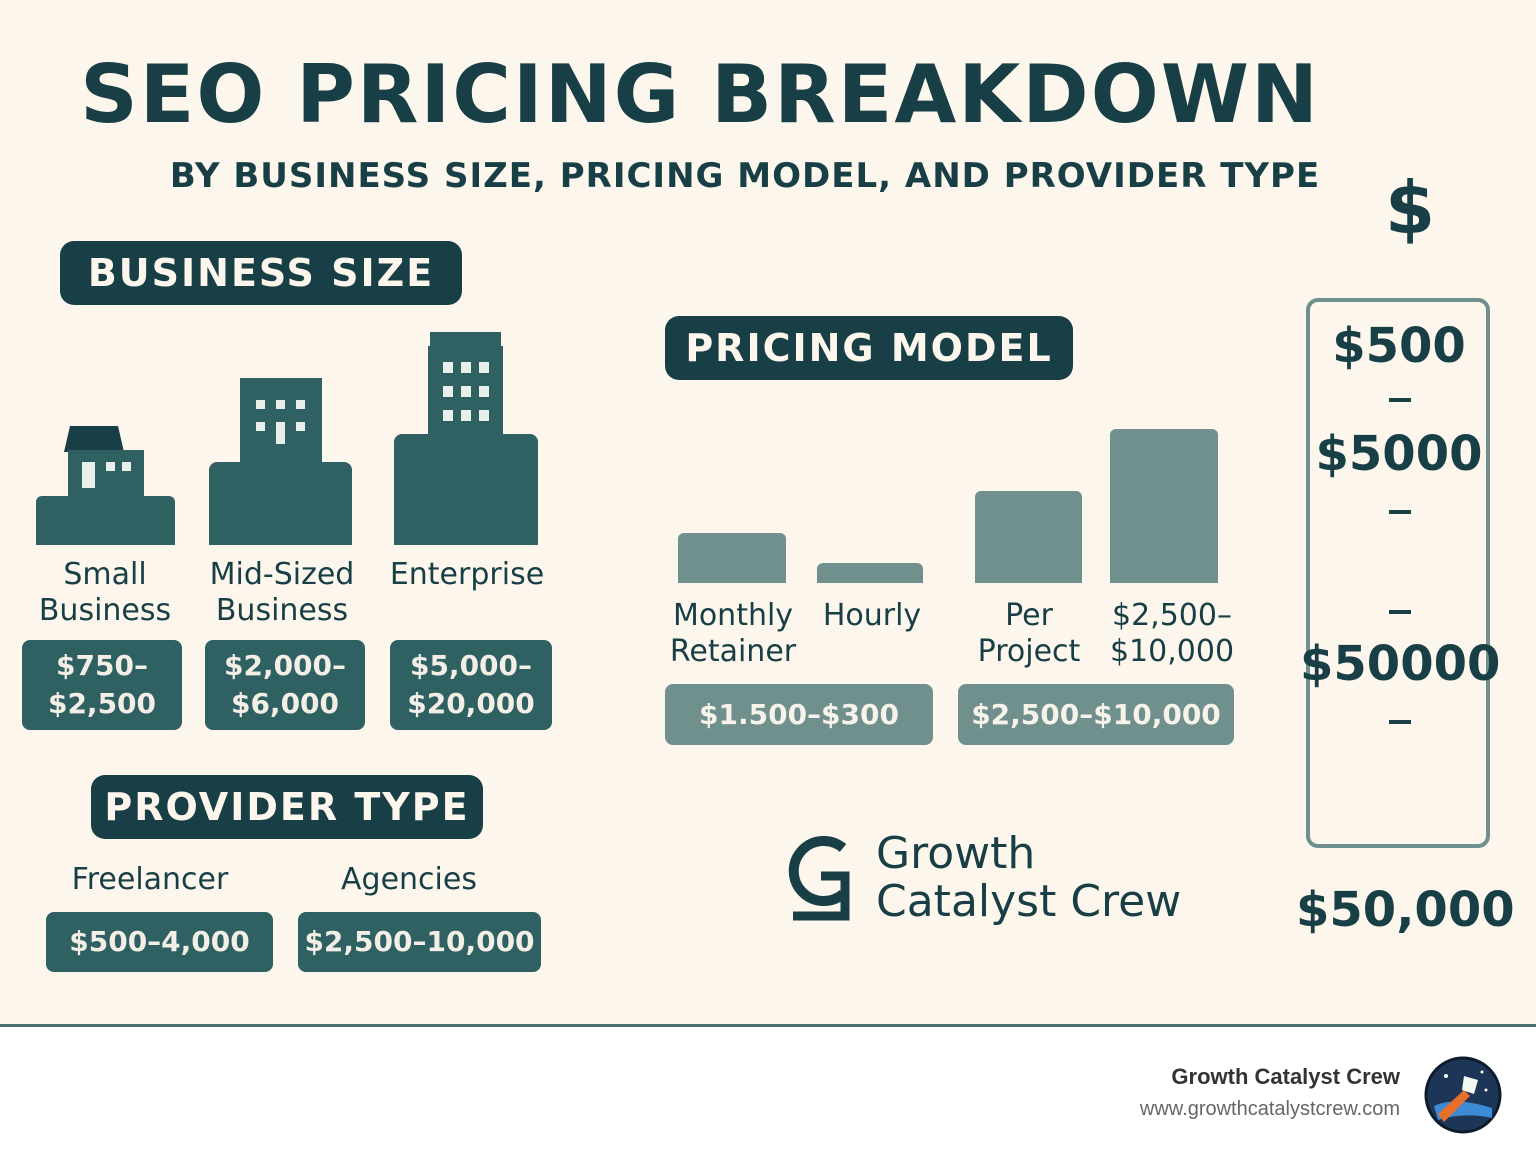 This screenshot has width=1536, height=1157. Describe the element at coordinates (261, 273) in the screenshot. I see `business-size-heading: BUSINESS SIZE` at that location.